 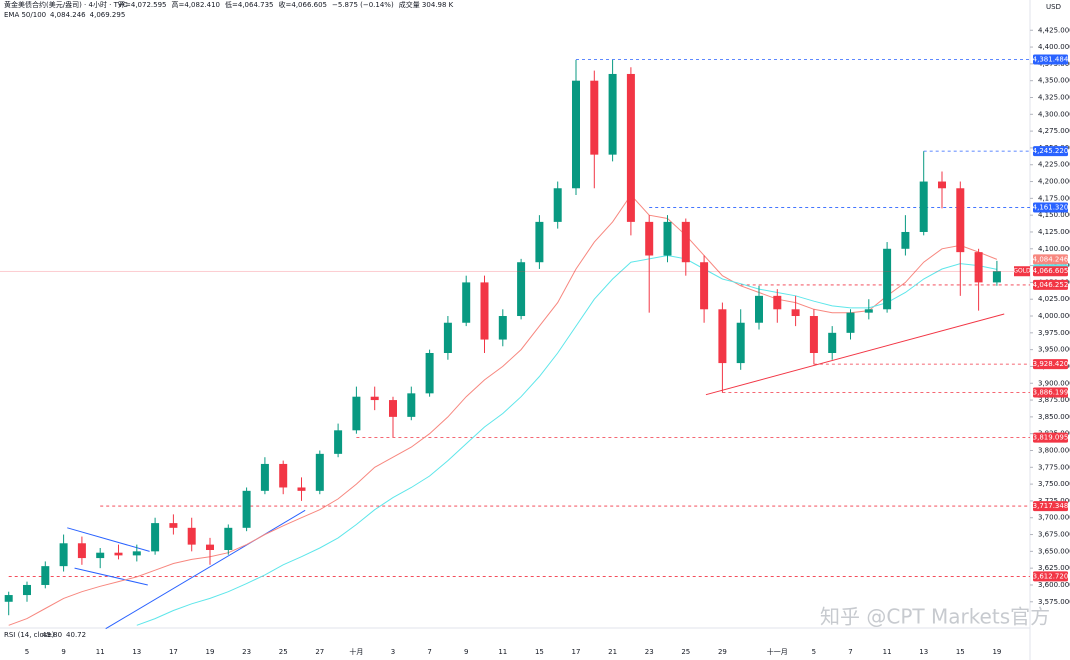 What do you see at coordinates (1051, 576) in the screenshot?
I see `level-label: 3,612.720` at bounding box center [1051, 576].